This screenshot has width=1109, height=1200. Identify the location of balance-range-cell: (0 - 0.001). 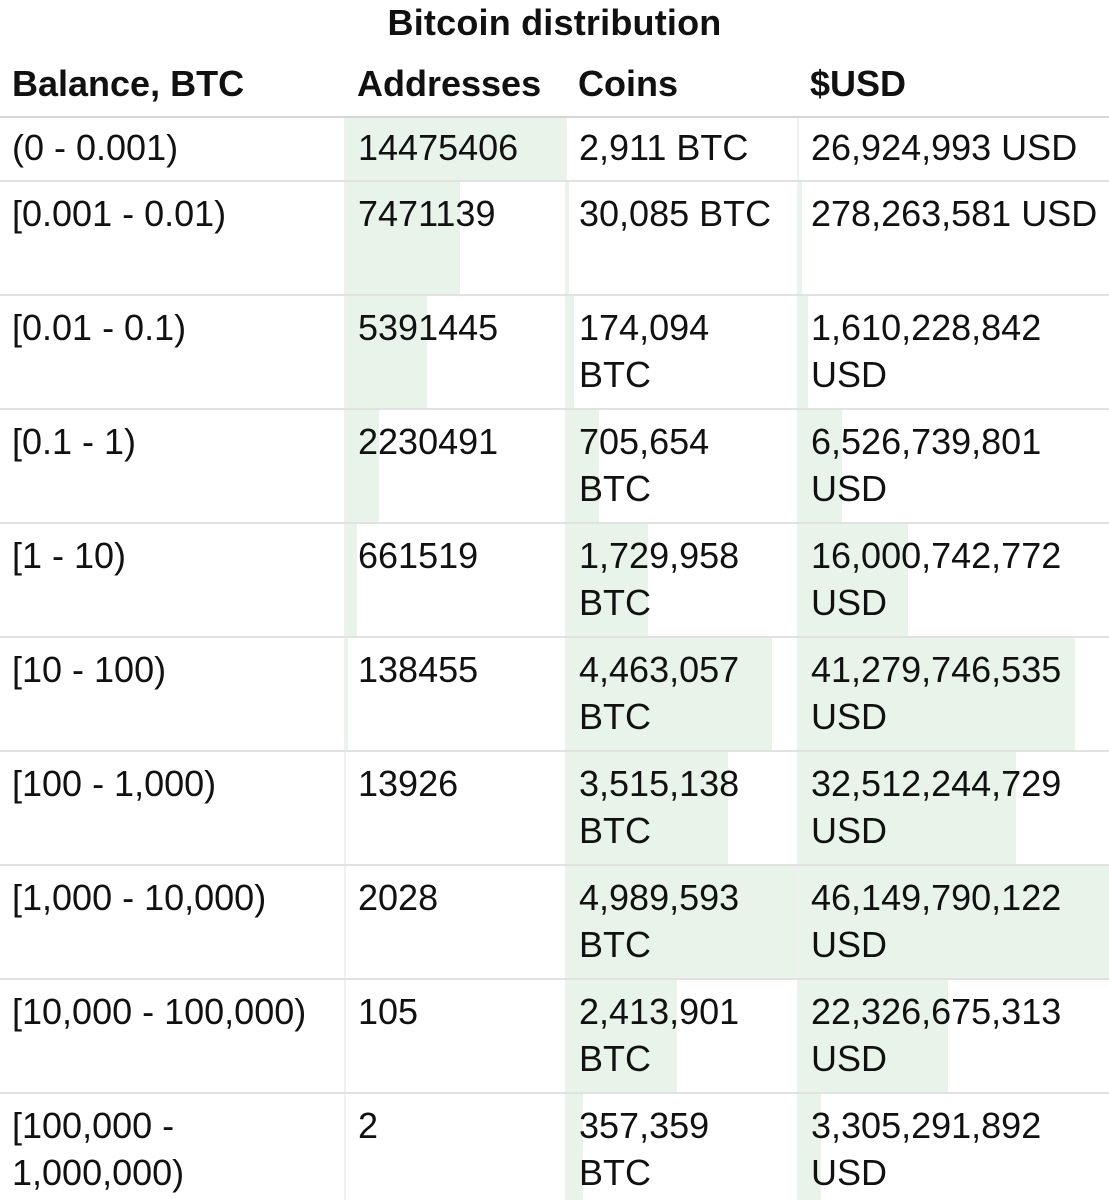
(172, 149).